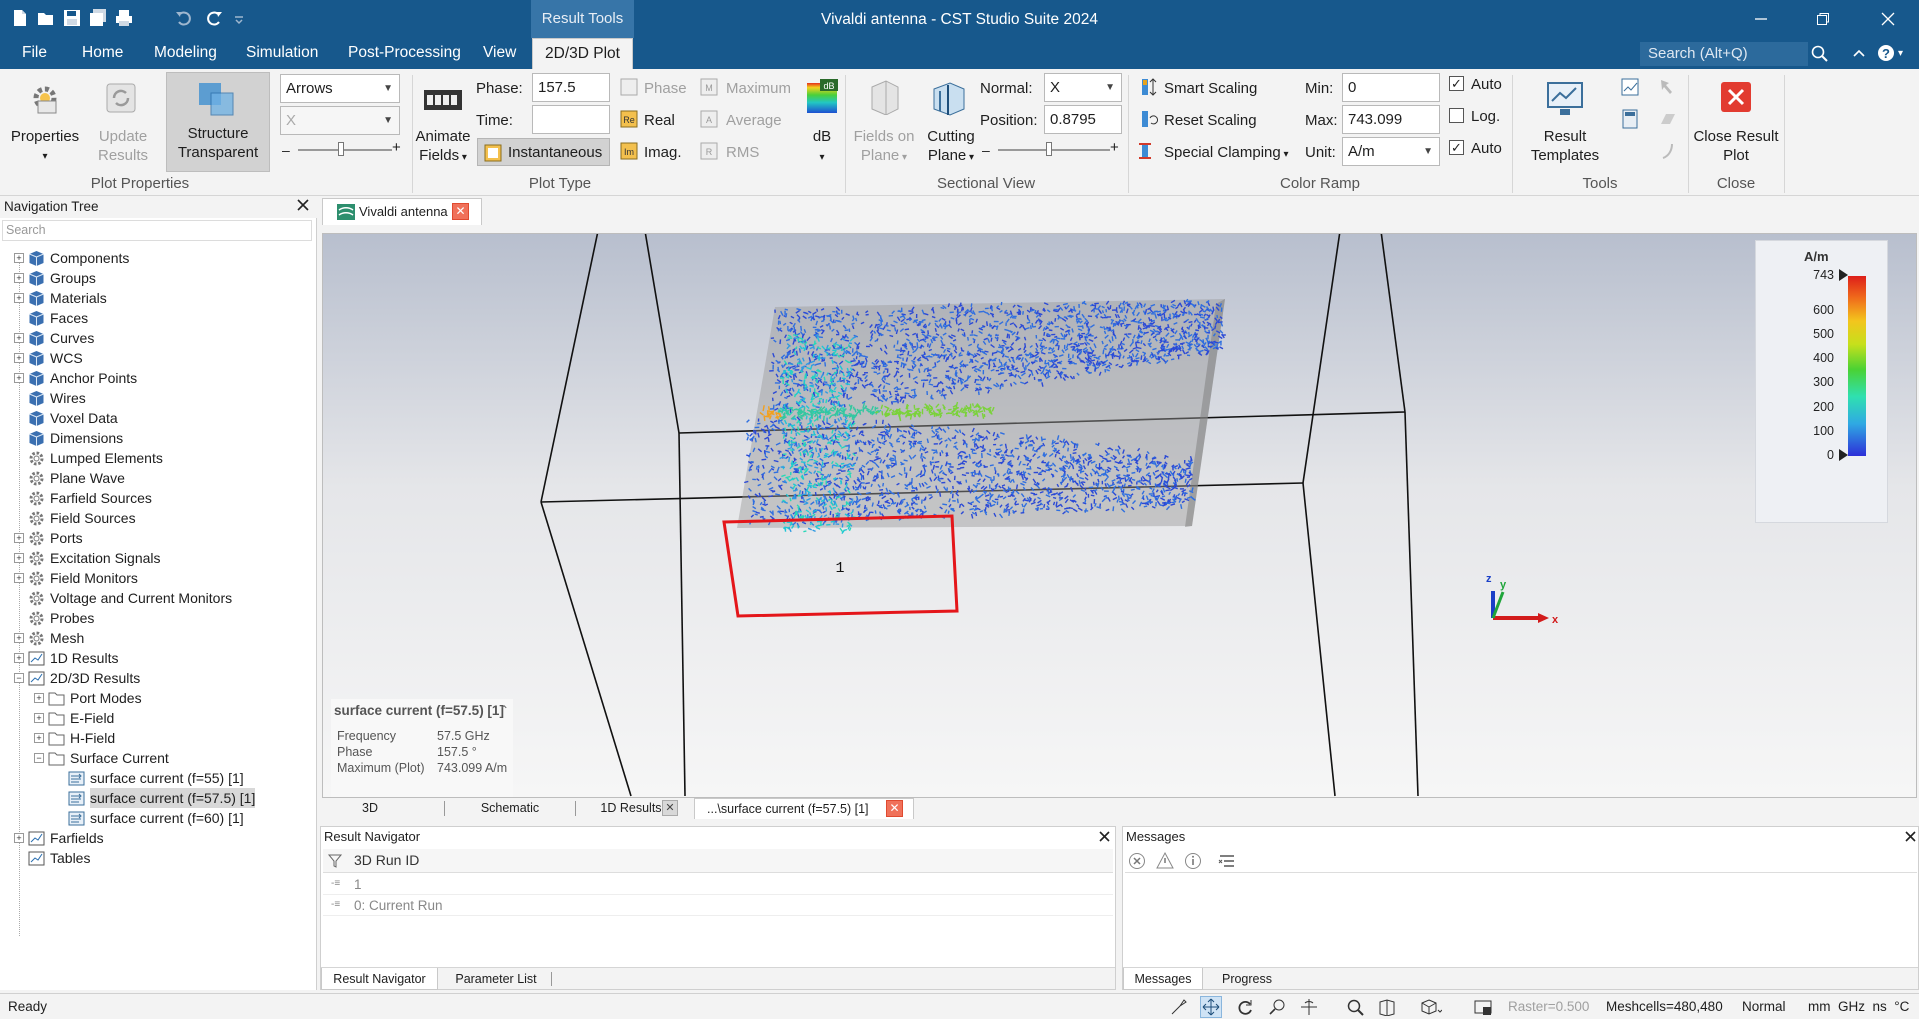 The height and width of the screenshot is (1019, 1919). I want to click on plot-mode-select: Arrows ▼, so click(340, 88).